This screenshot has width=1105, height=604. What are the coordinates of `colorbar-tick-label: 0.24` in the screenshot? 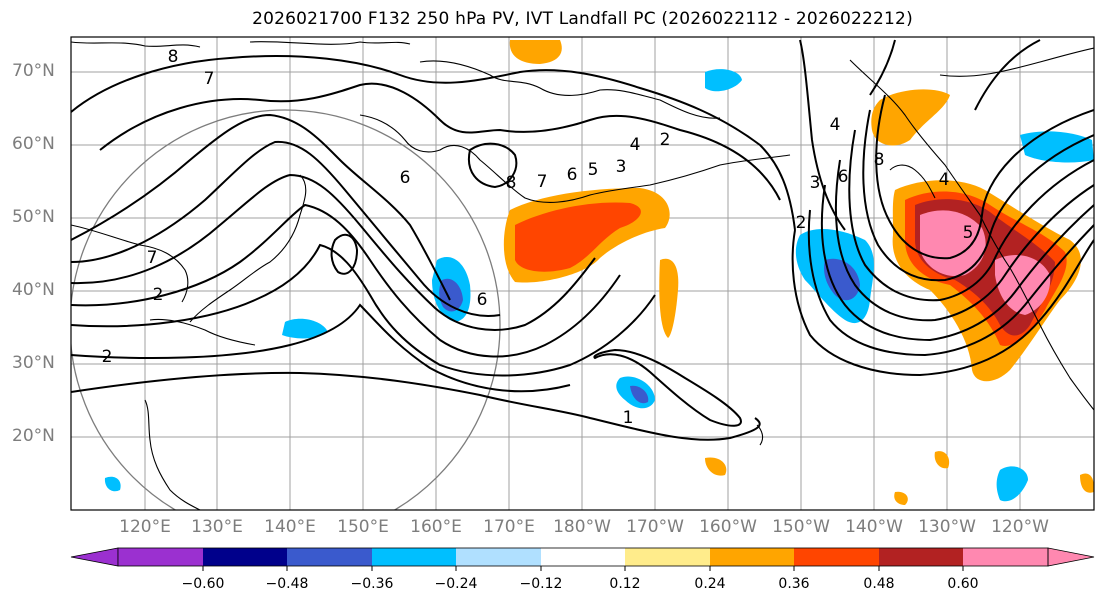 It's located at (710, 584).